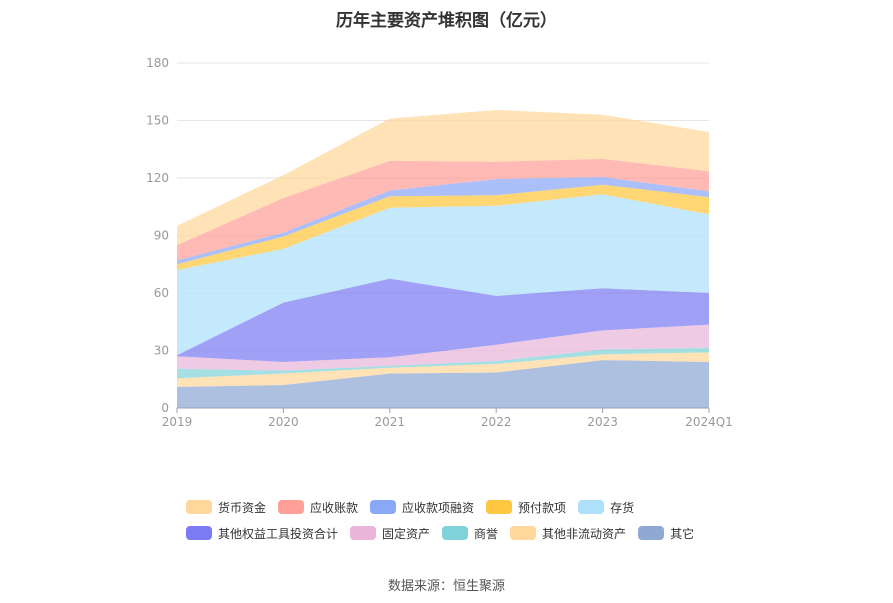 The height and width of the screenshot is (603, 893). What do you see at coordinates (622, 507) in the screenshot?
I see `legend-label: 存货` at bounding box center [622, 507].